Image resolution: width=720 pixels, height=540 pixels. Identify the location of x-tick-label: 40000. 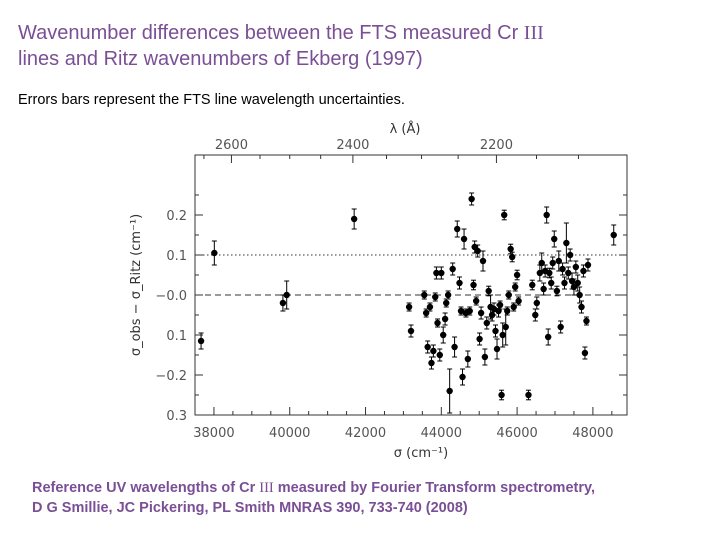
(289, 433).